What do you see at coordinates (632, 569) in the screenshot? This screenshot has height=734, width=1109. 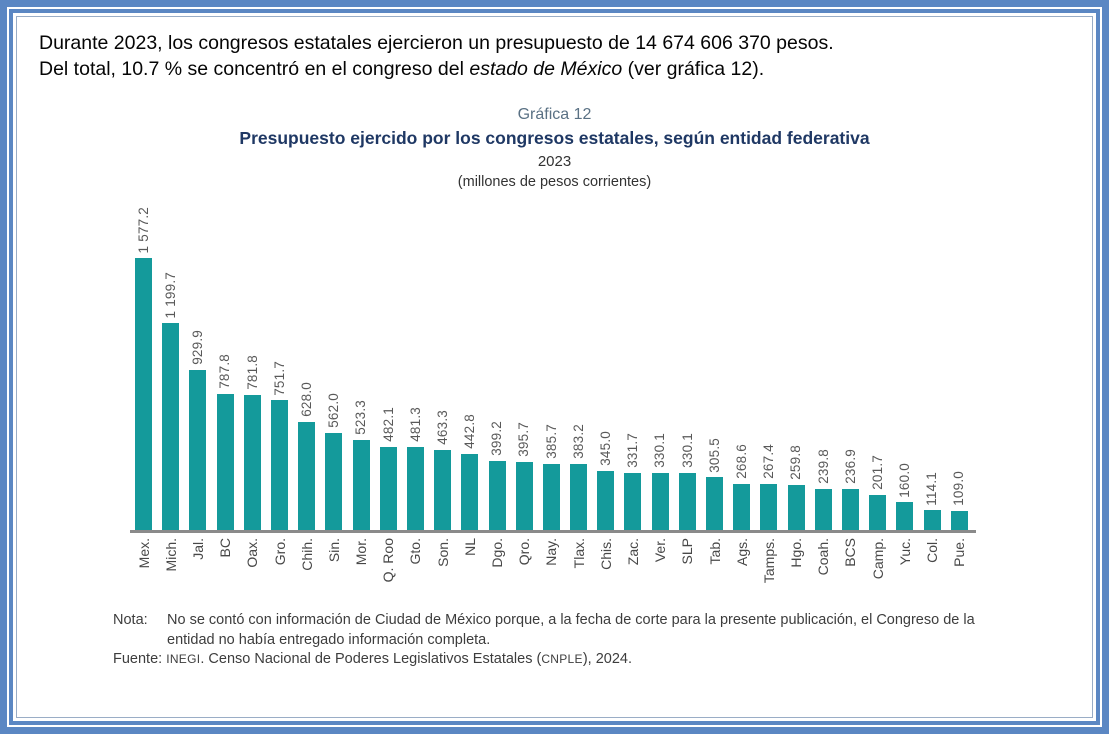 I see `x-axis-label: Zac.` at bounding box center [632, 569].